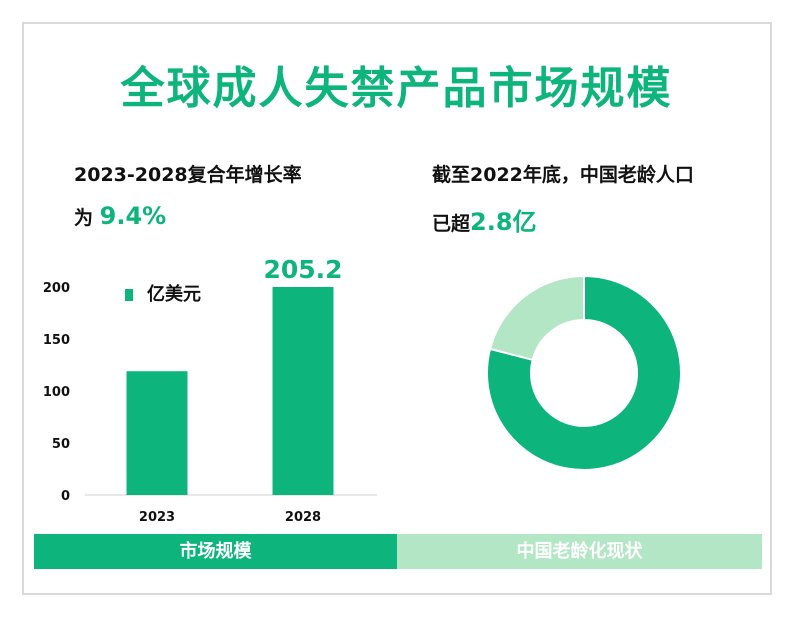 The height and width of the screenshot is (617, 793). What do you see at coordinates (56, 392) in the screenshot?
I see `y-tick-label: 100` at bounding box center [56, 392].